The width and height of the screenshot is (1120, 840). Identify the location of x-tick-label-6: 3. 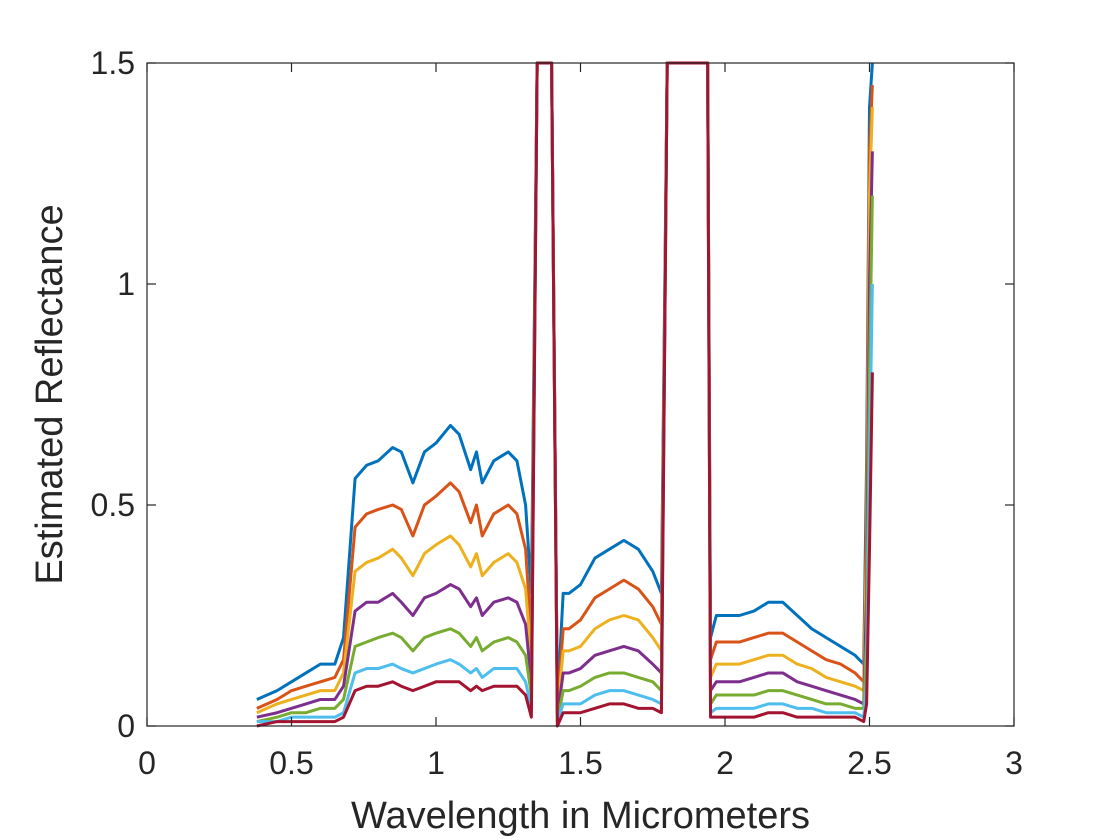
(1014, 763).